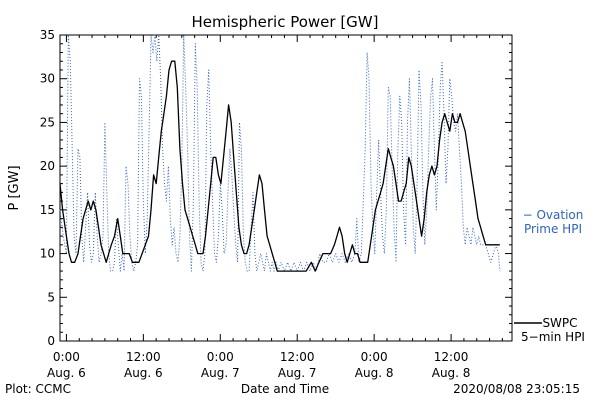 This screenshot has height=400, width=600. Describe the element at coordinates (516, 389) in the screenshot. I see `plot-timestamp: 2020/08/08 23:05:15` at that location.